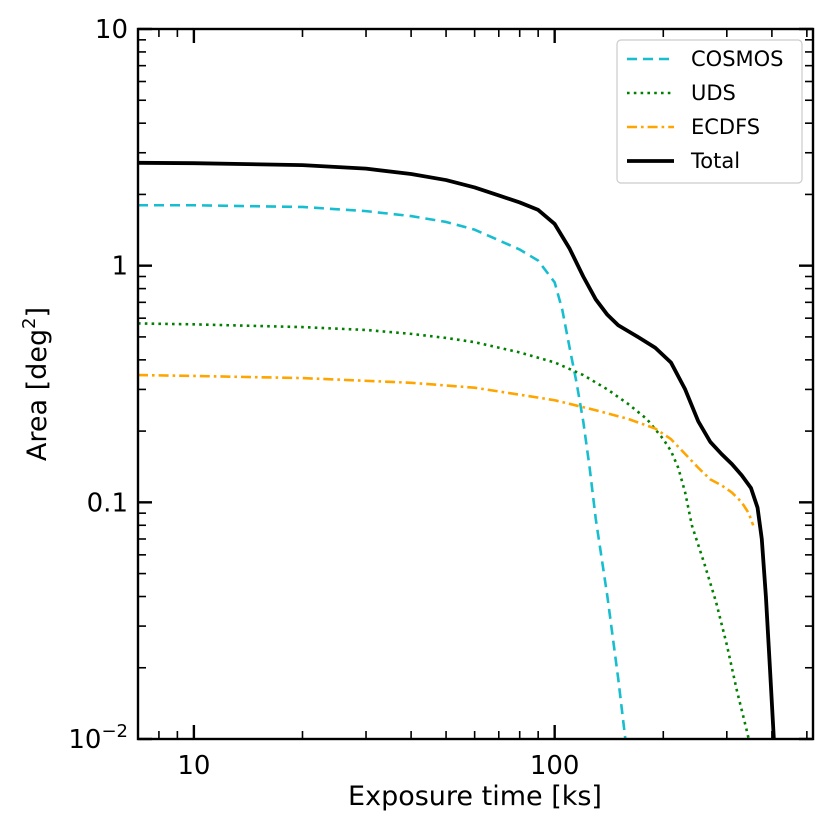 Image resolution: width=830 pixels, height=830 pixels. Describe the element at coordinates (29, 322) in the screenshot. I see `y-axis-title-sup: 2` at that location.